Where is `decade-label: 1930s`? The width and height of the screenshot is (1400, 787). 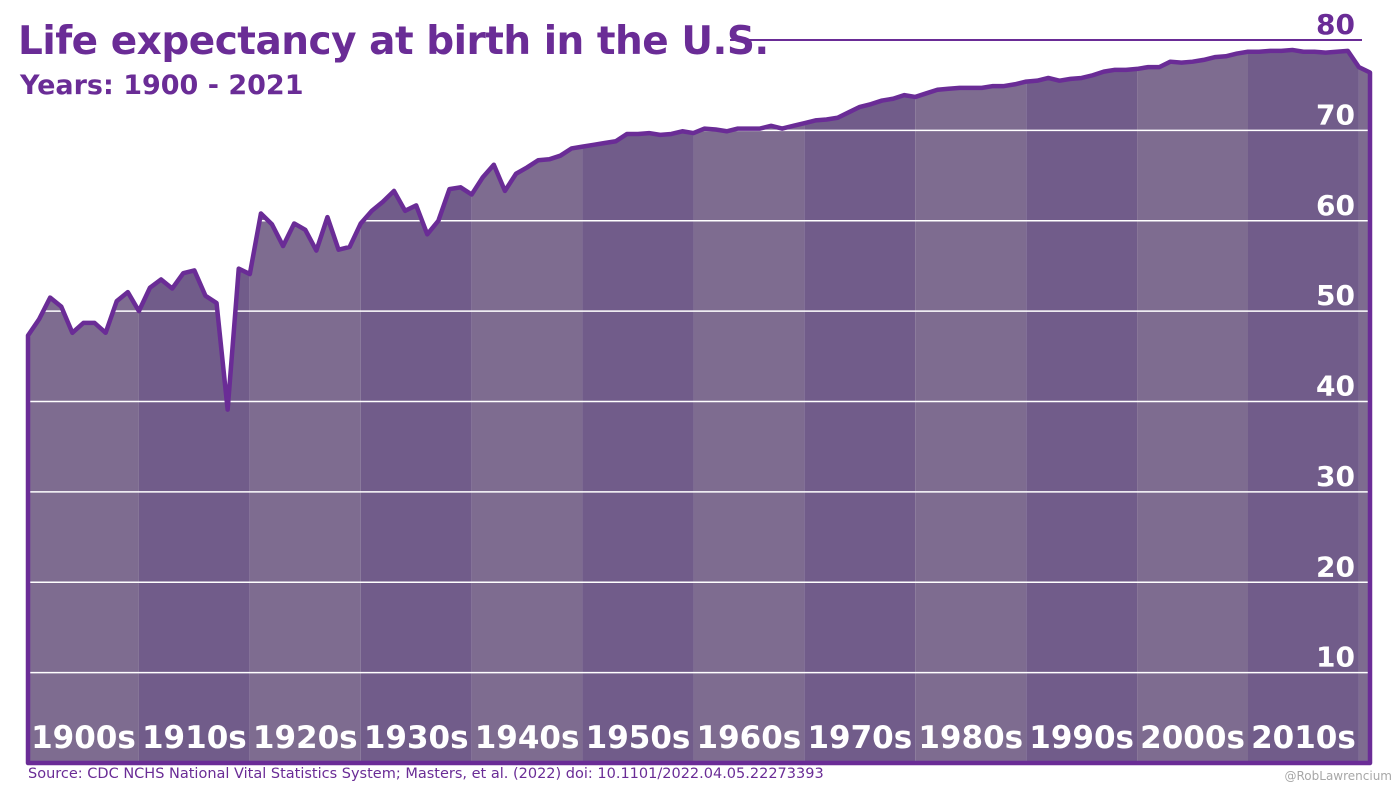
decade-label: 1930s is located at coordinates (416, 738).